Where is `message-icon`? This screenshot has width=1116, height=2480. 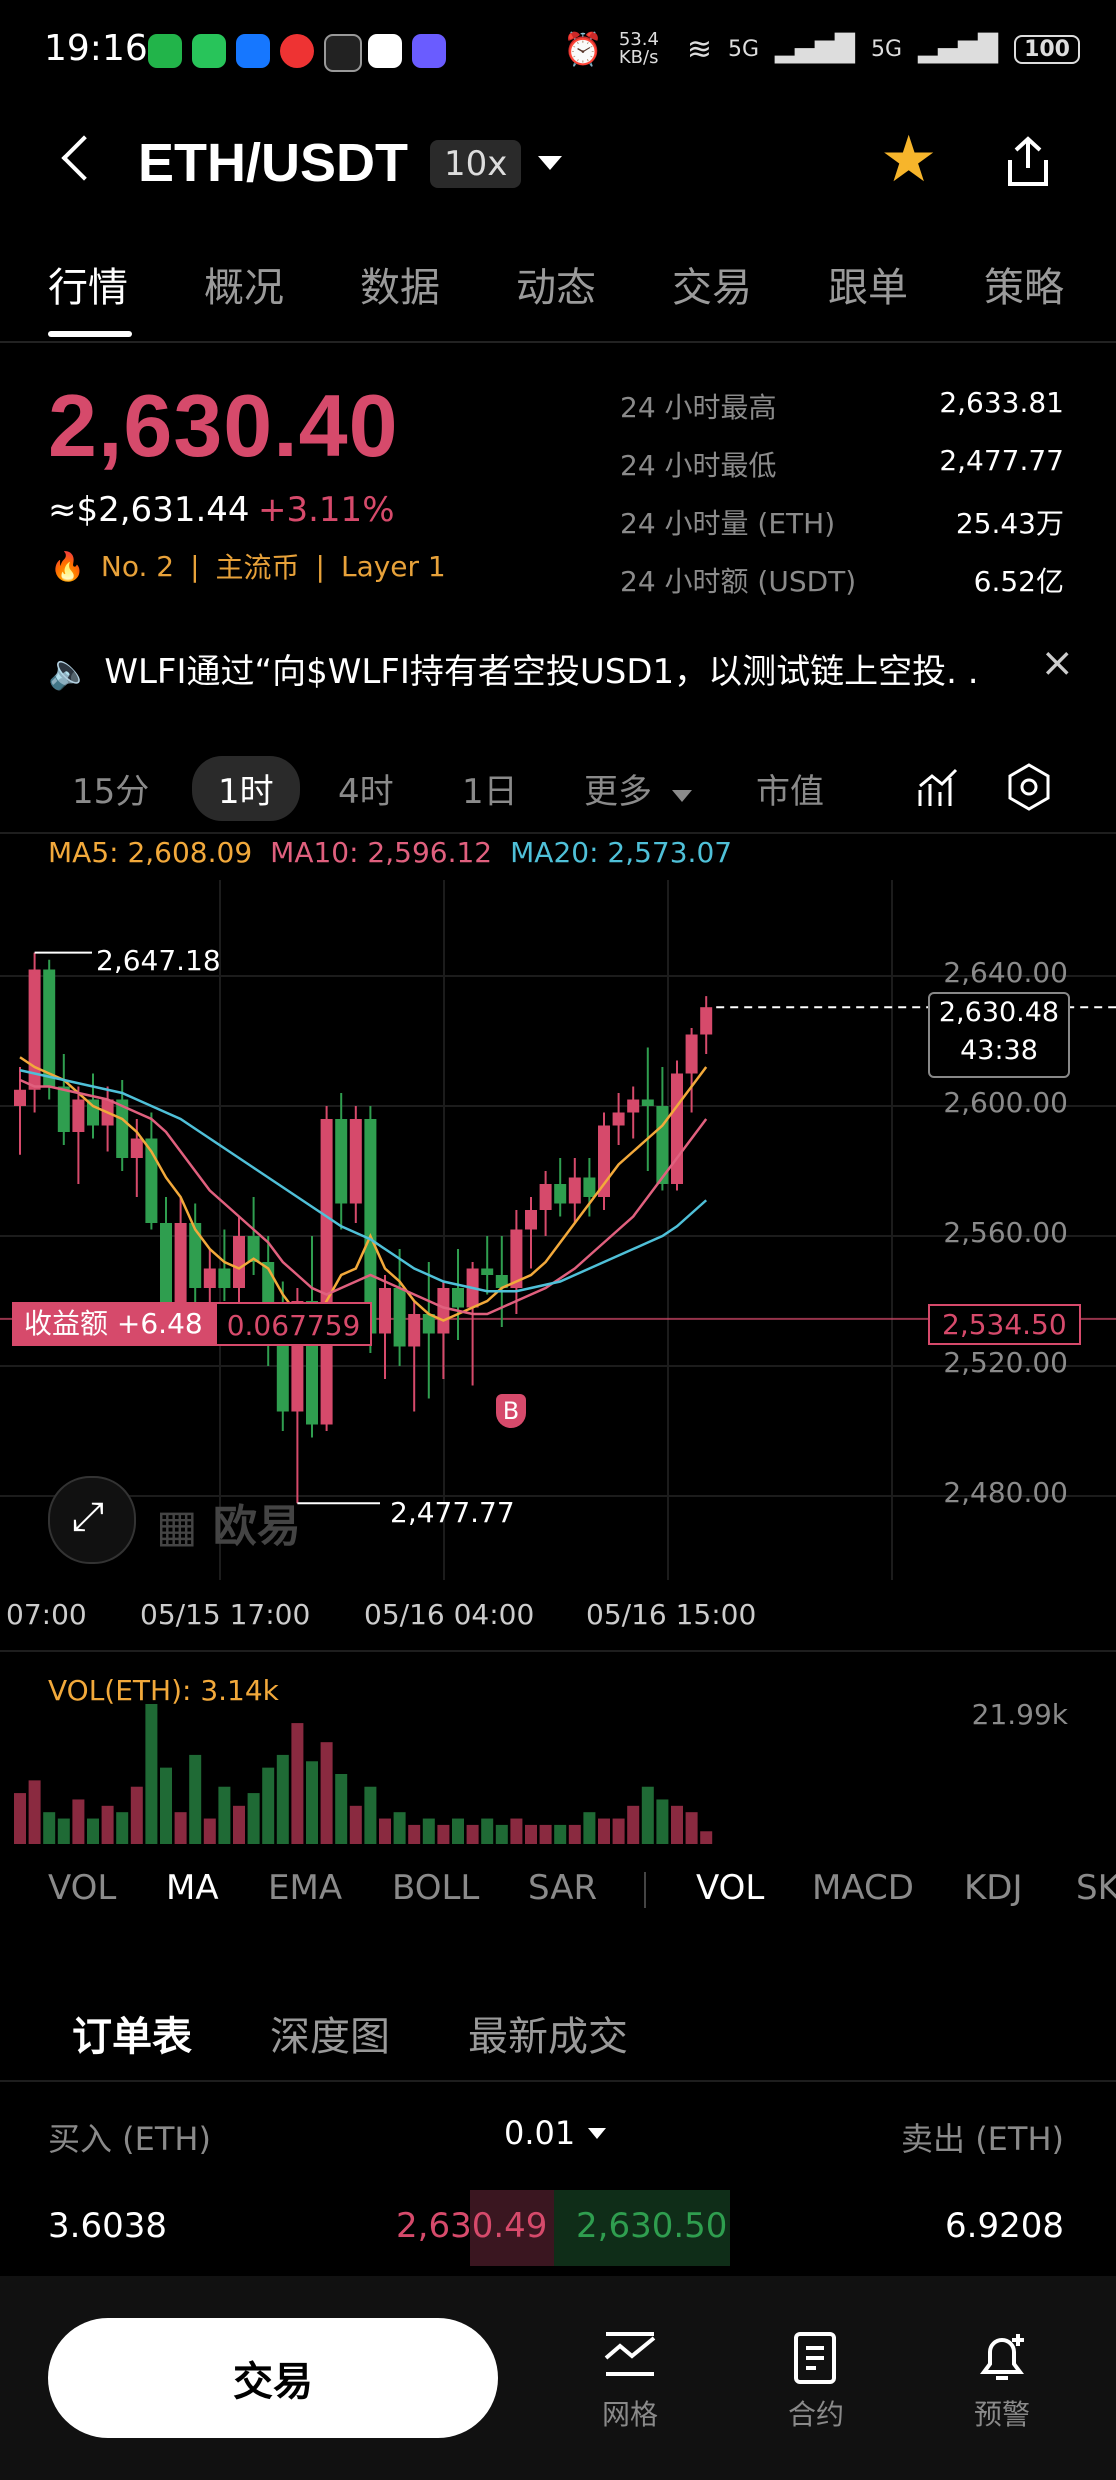
message-icon is located at coordinates (209, 51).